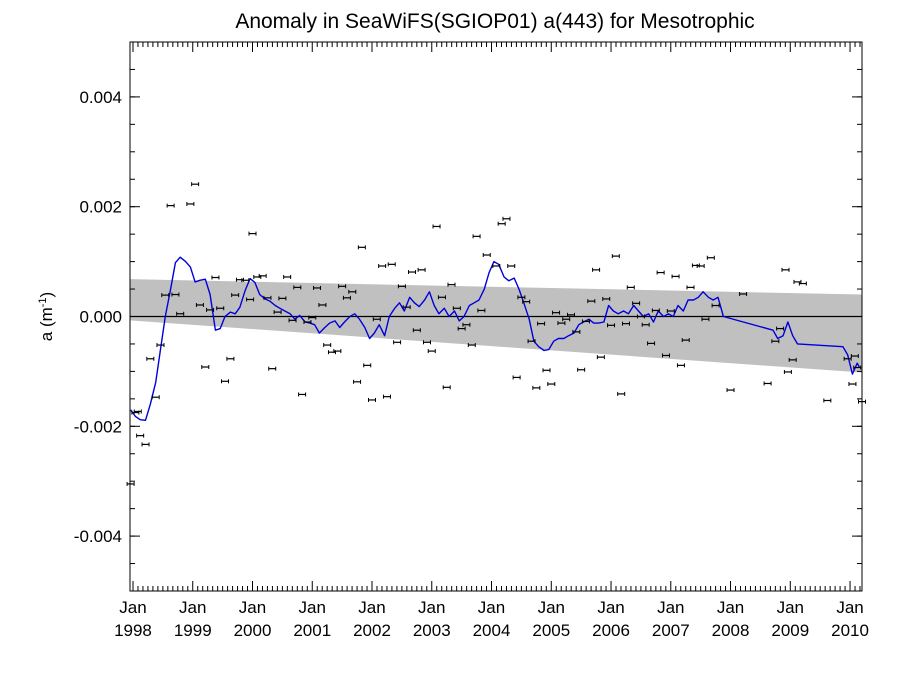 This screenshot has height=675, width=900. I want to click on y-tick-label: 0.002, so click(100, 207).